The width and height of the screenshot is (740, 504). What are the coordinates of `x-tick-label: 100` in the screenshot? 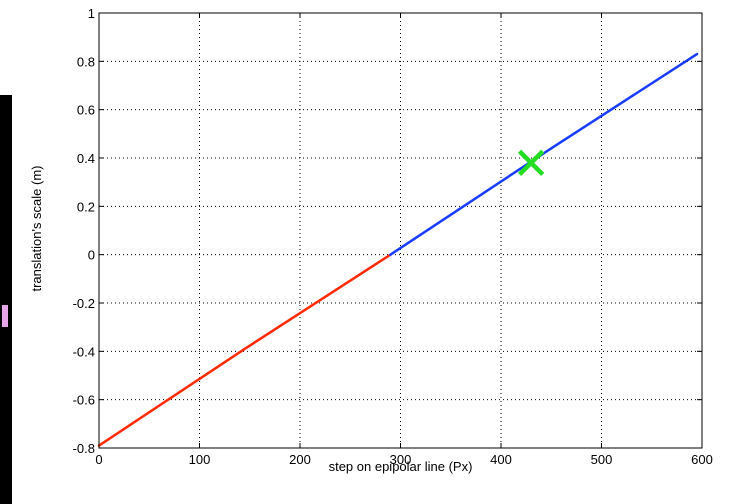 It's located at (200, 459).